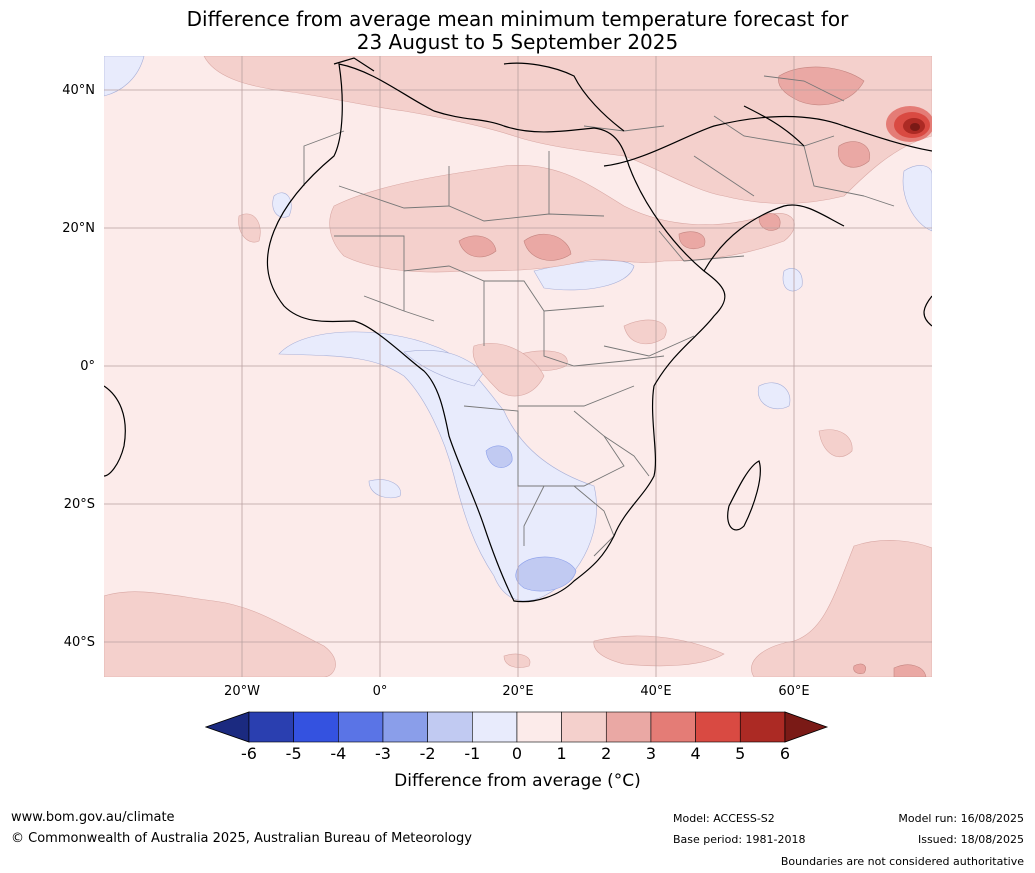 This screenshot has height=873, width=1035. I want to click on title-line-2: 23 August to 5 September 2025, so click(517, 42).